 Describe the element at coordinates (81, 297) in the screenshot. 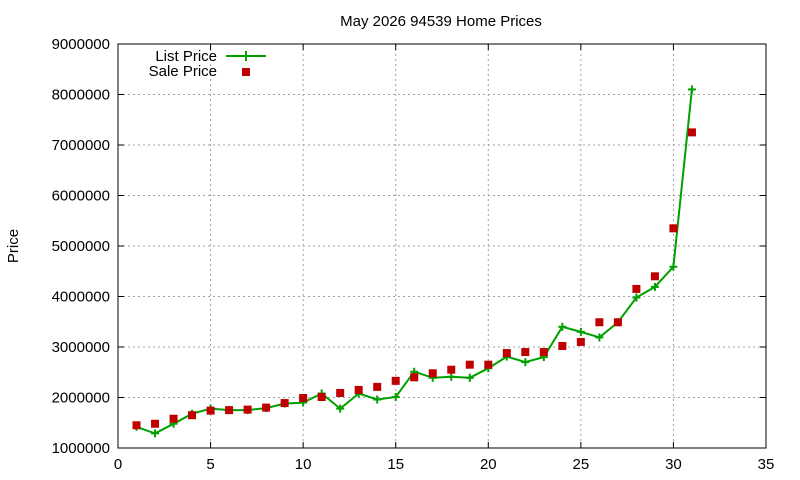

I see `y-tick-label: 4000000` at that location.